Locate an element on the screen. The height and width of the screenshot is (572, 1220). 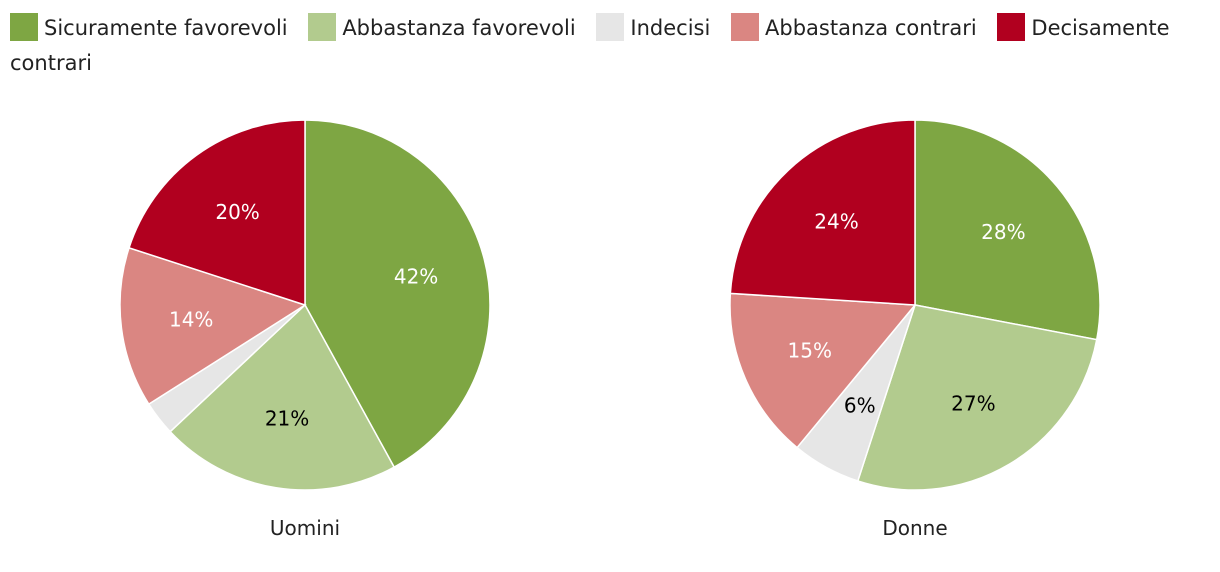
pie-title: Uomini is located at coordinates (305, 528).